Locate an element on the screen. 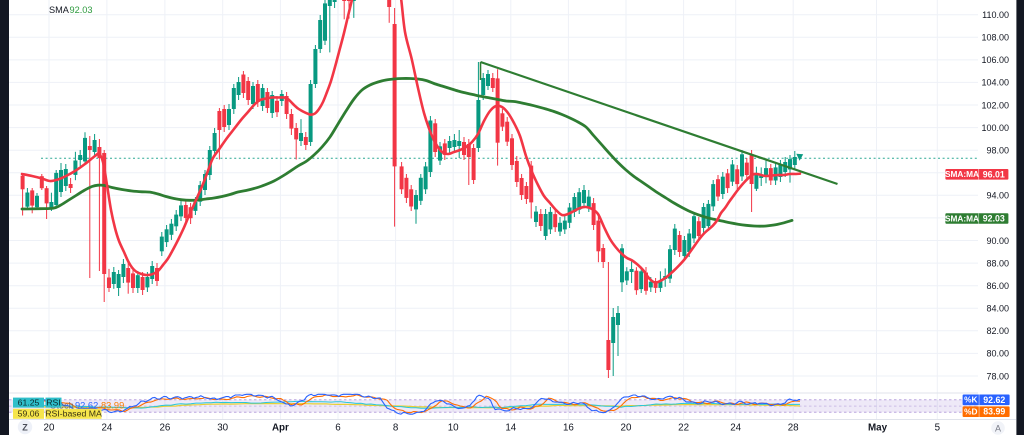 This screenshot has height=435, width=1024. svg-text: 108.00 is located at coordinates (995, 38).